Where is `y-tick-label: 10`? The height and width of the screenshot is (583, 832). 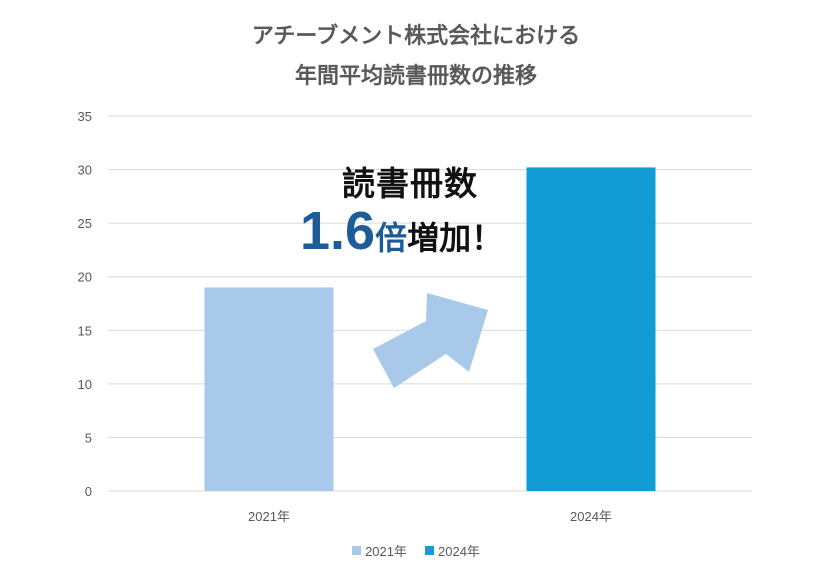 y-tick-label: 10 is located at coordinates (85, 384).